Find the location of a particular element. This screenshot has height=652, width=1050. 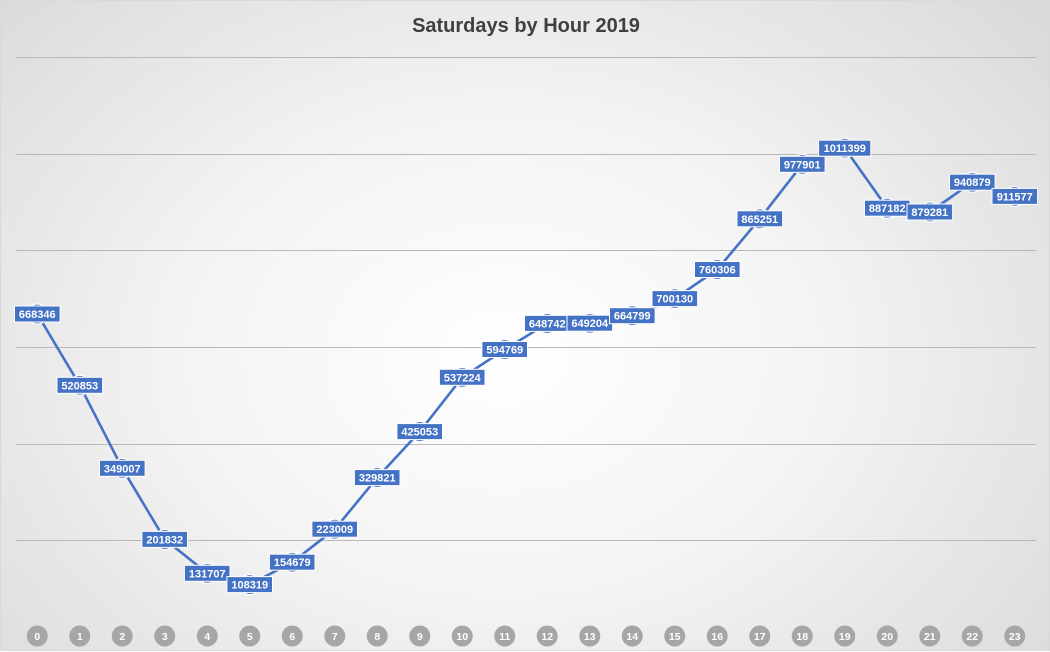

data-label: 154679 is located at coordinates (292, 562).